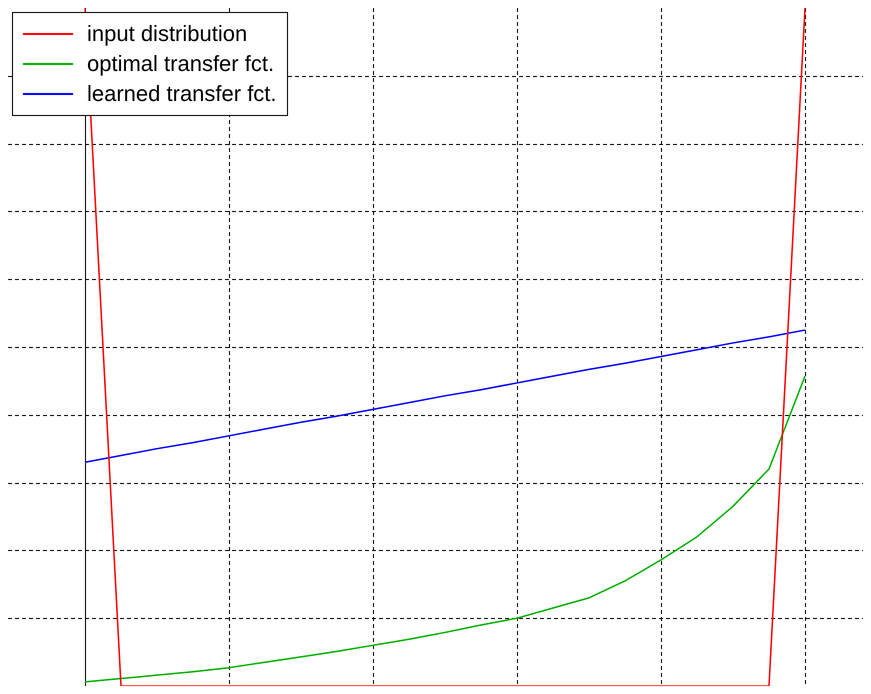 The width and height of the screenshot is (871, 694). Describe the element at coordinates (182, 94) in the screenshot. I see `legend-label: learned transfer fct.` at that location.